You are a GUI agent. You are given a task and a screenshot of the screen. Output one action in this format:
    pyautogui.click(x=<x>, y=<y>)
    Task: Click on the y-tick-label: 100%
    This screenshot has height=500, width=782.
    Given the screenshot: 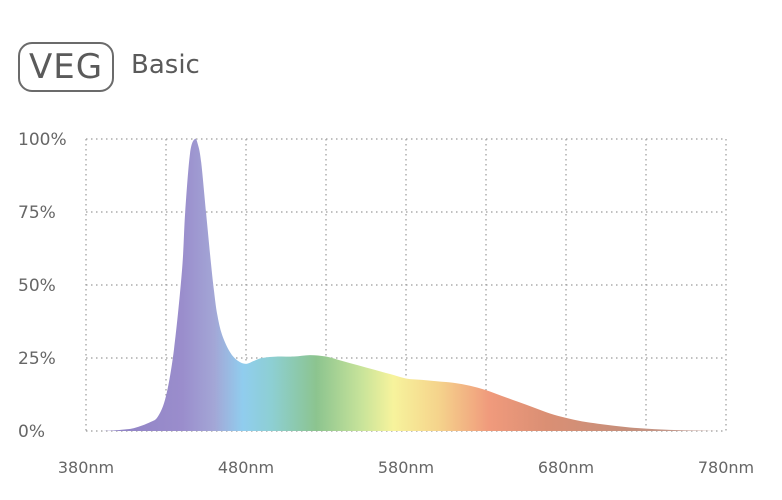 What is the action you would take?
    pyautogui.click(x=42, y=140)
    